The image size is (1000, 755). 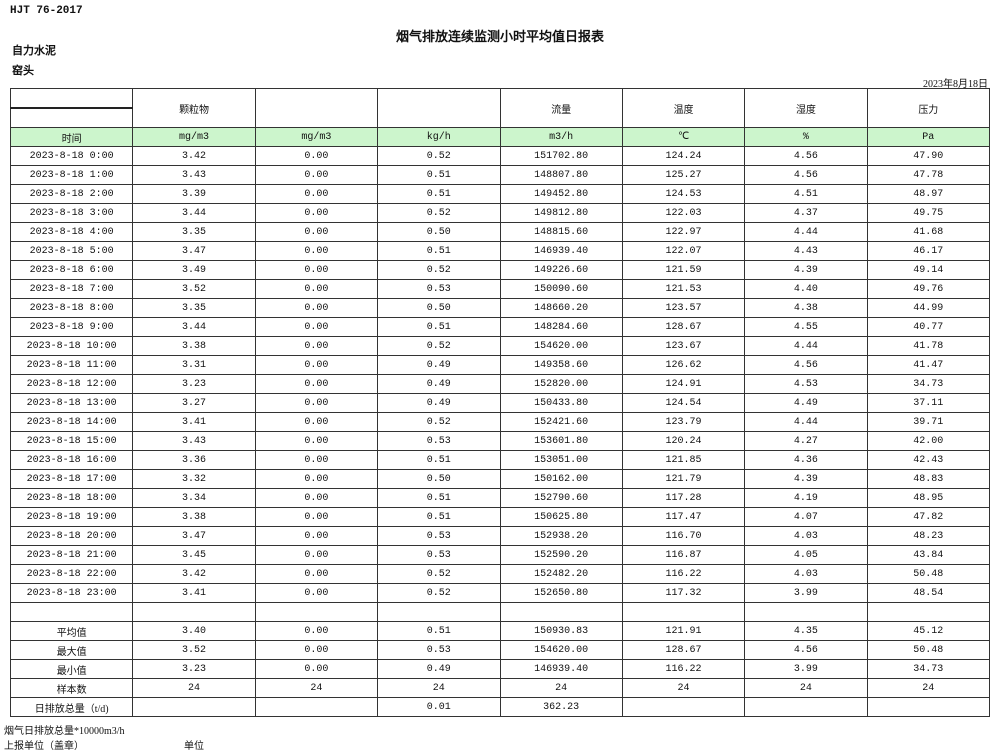 What do you see at coordinates (683, 175) in the screenshot?
I see `table-cell: 125.27` at bounding box center [683, 175].